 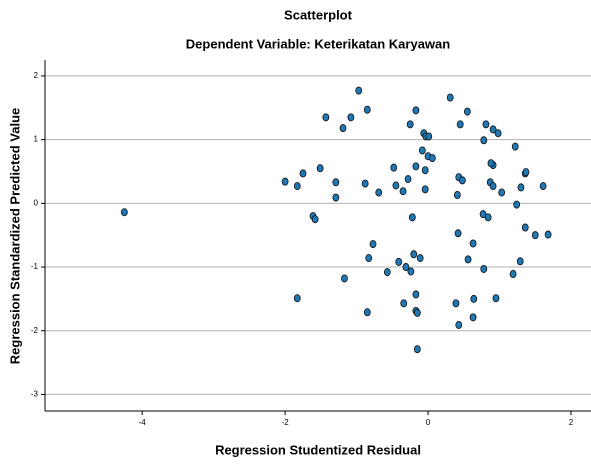 What do you see at coordinates (571, 422) in the screenshot?
I see `x-tick-label: 2` at bounding box center [571, 422].